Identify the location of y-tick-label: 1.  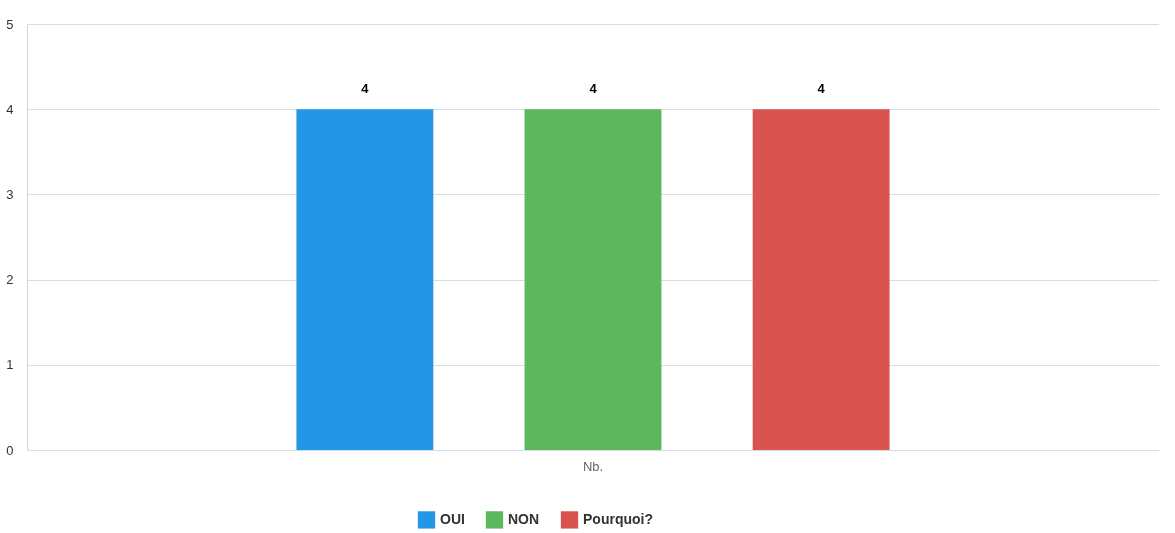
(10, 365).